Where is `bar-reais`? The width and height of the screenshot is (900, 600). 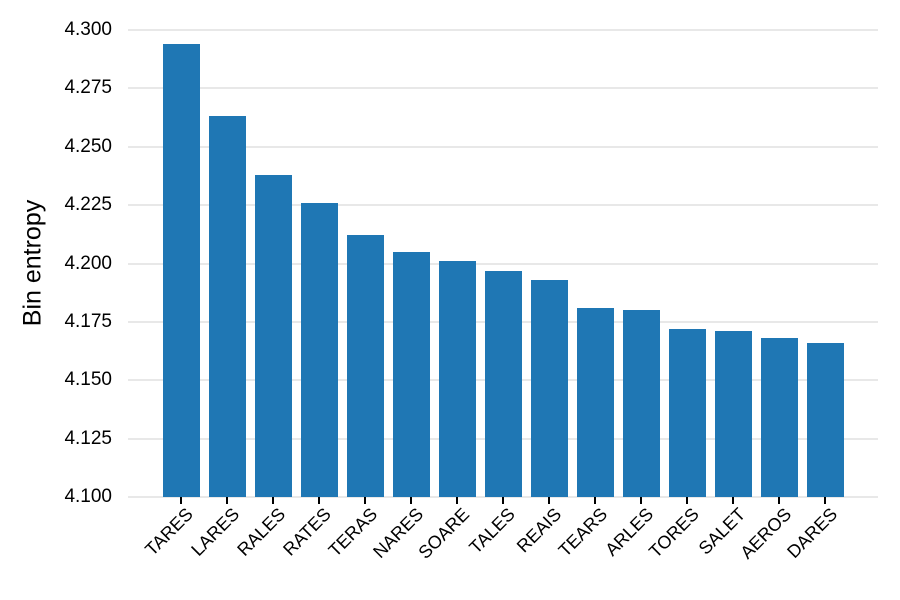 bar-reais is located at coordinates (549, 388).